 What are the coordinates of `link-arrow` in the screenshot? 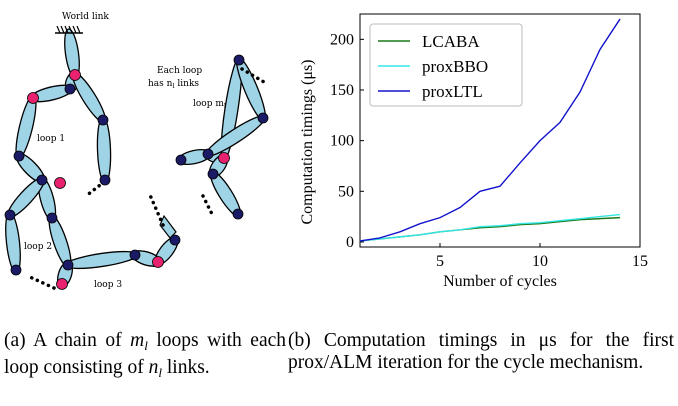 It's located at (168, 226).